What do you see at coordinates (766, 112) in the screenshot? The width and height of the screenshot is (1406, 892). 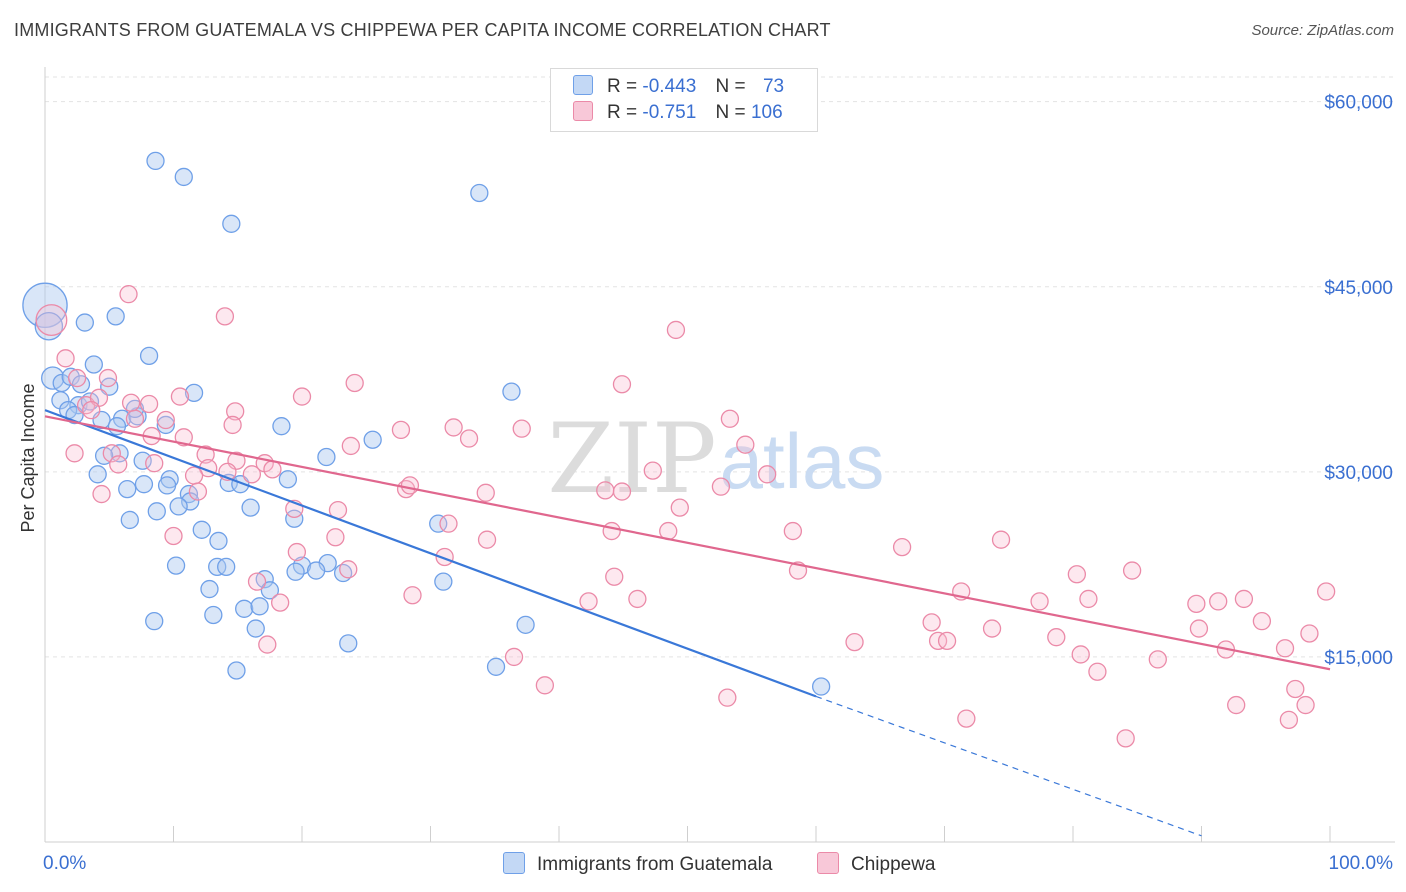 I see `legend-n-value-chippewa: 106` at bounding box center [766, 112].